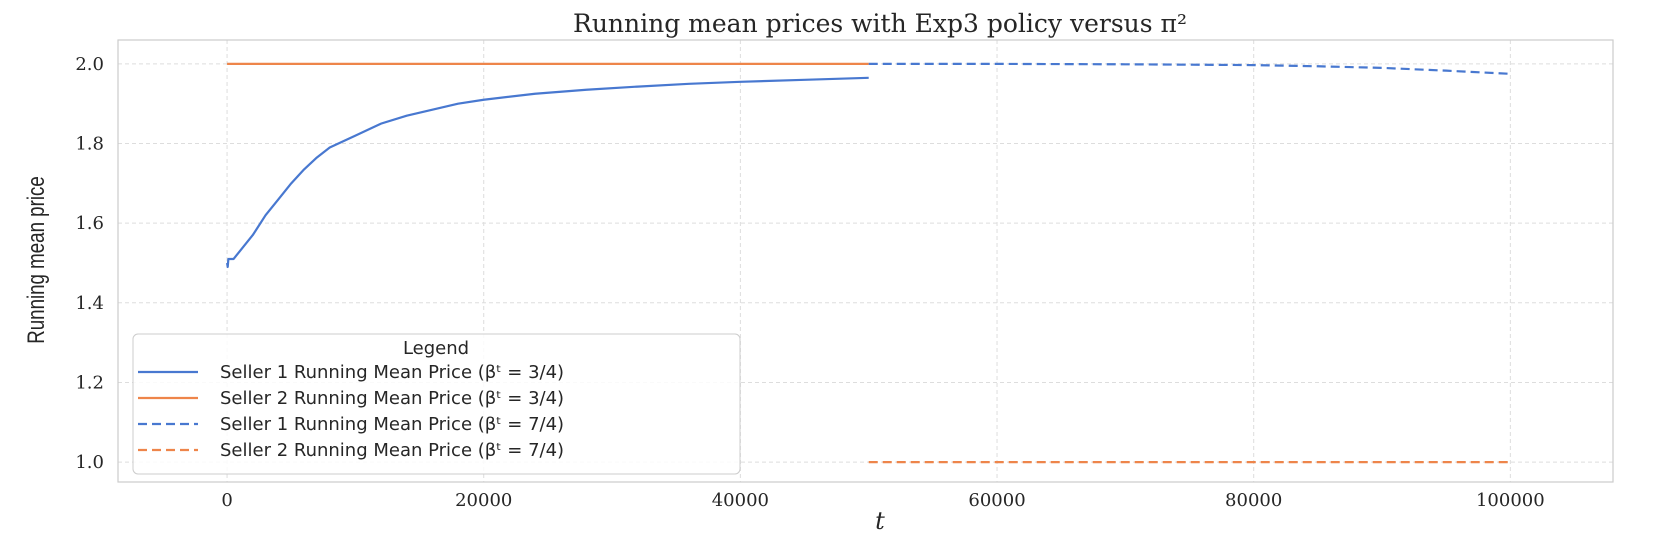 This screenshot has height=545, width=1661. What do you see at coordinates (89, 462) in the screenshot?
I see `y-tick-label: 1.0` at bounding box center [89, 462].